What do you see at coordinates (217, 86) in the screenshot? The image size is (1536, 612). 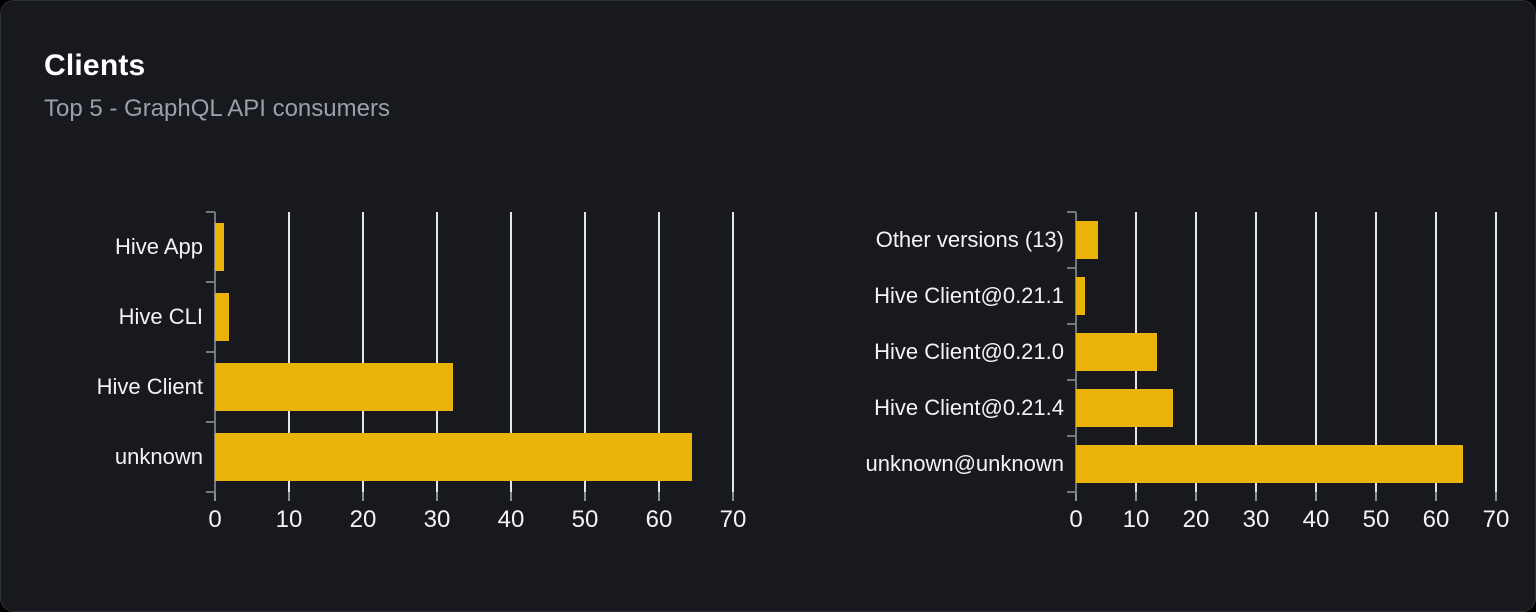 I see `card-header: Clients Top 5 - GraphQL API consumers` at bounding box center [217, 86].